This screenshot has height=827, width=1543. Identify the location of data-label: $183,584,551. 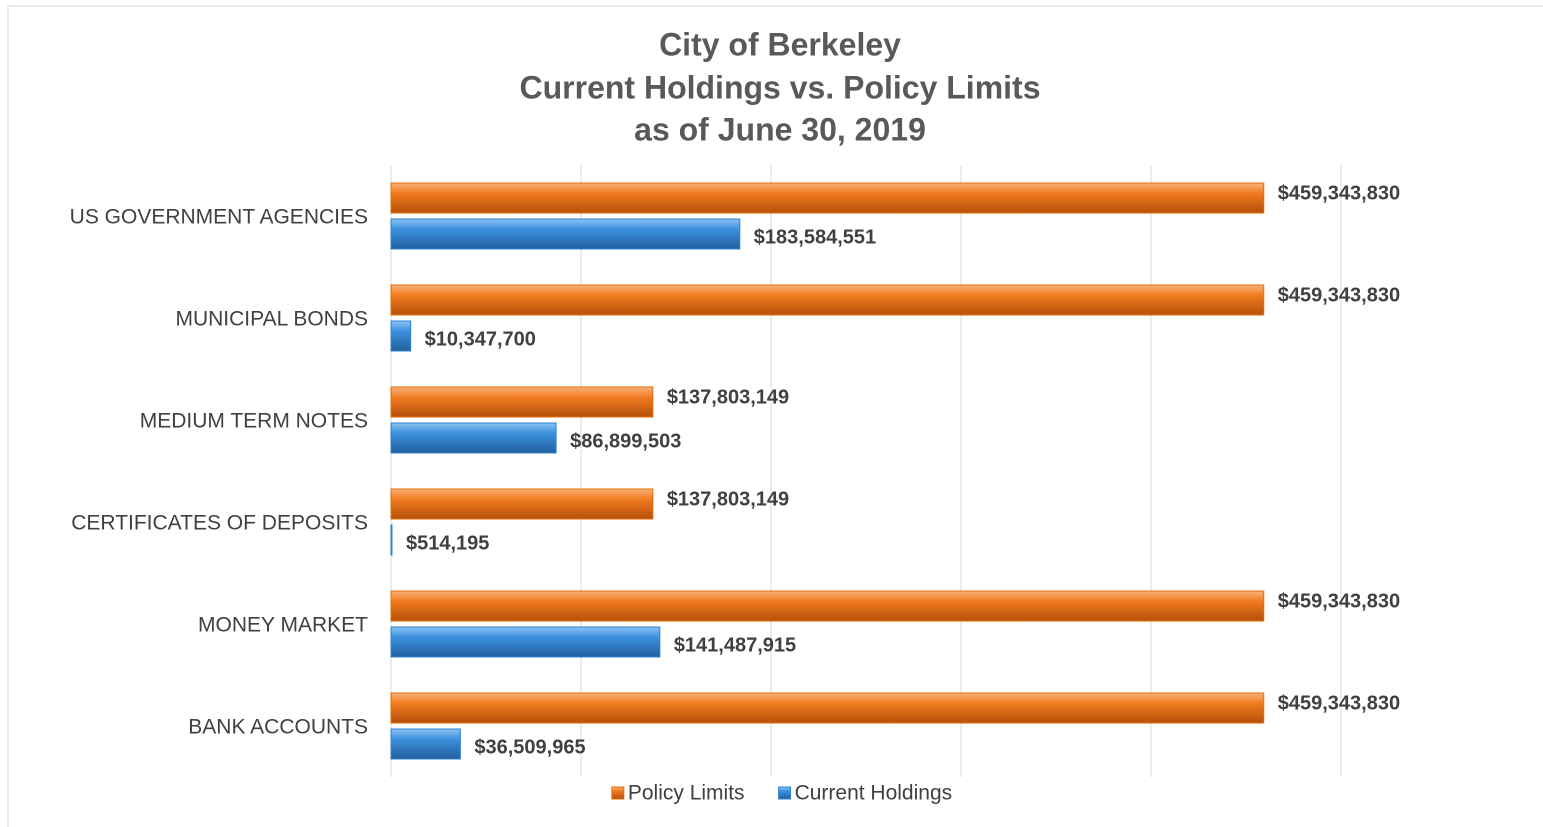
(815, 237).